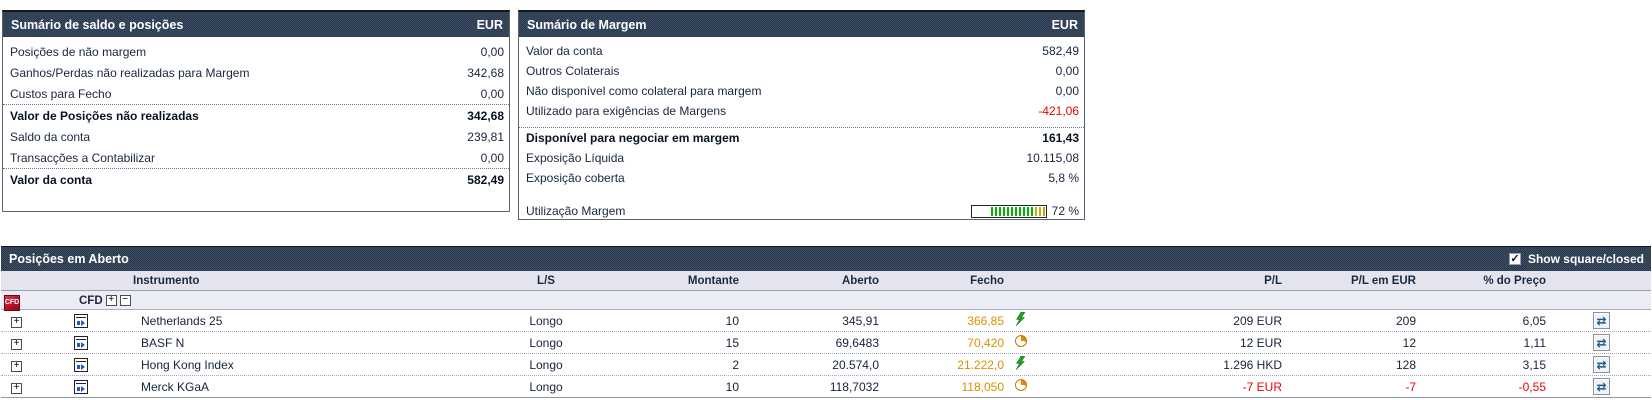 Image resolution: width=1652 pixels, height=400 pixels. What do you see at coordinates (735, 364) in the screenshot?
I see `amount-value: 2` at bounding box center [735, 364].